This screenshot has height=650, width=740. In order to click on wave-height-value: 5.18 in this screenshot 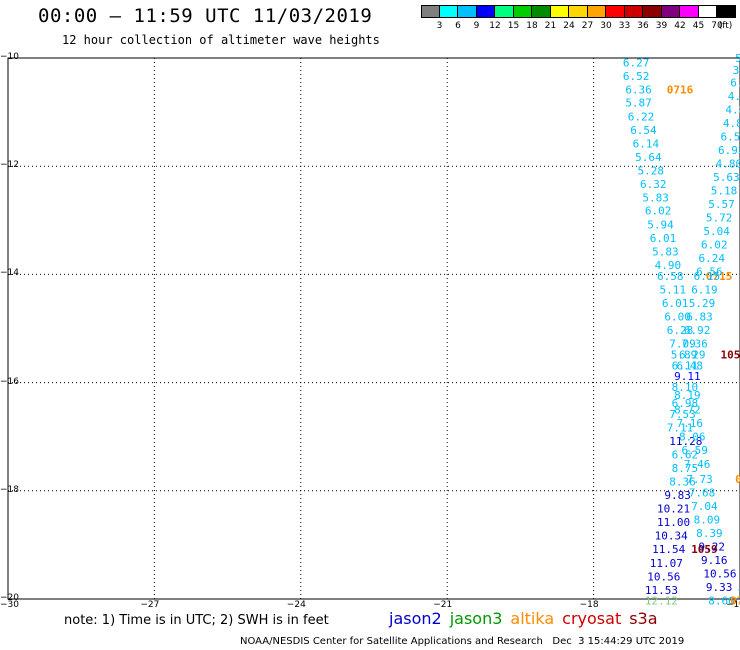, I will do `click(724, 191)`.